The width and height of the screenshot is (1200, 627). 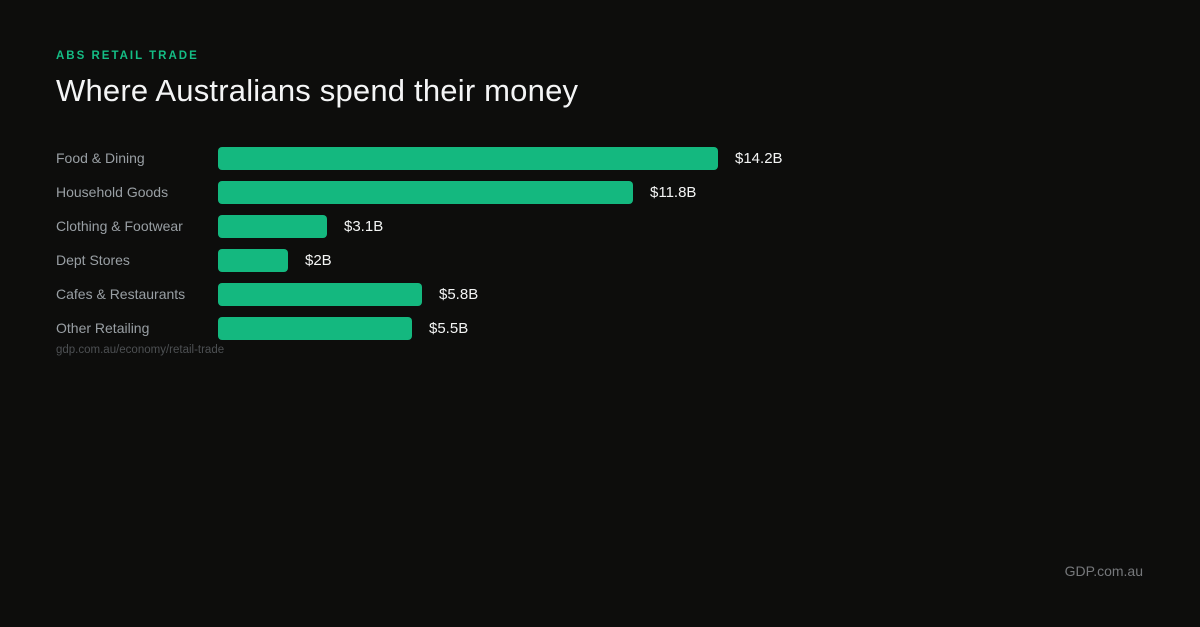 What do you see at coordinates (459, 294) in the screenshot?
I see `value-label: $5.8B` at bounding box center [459, 294].